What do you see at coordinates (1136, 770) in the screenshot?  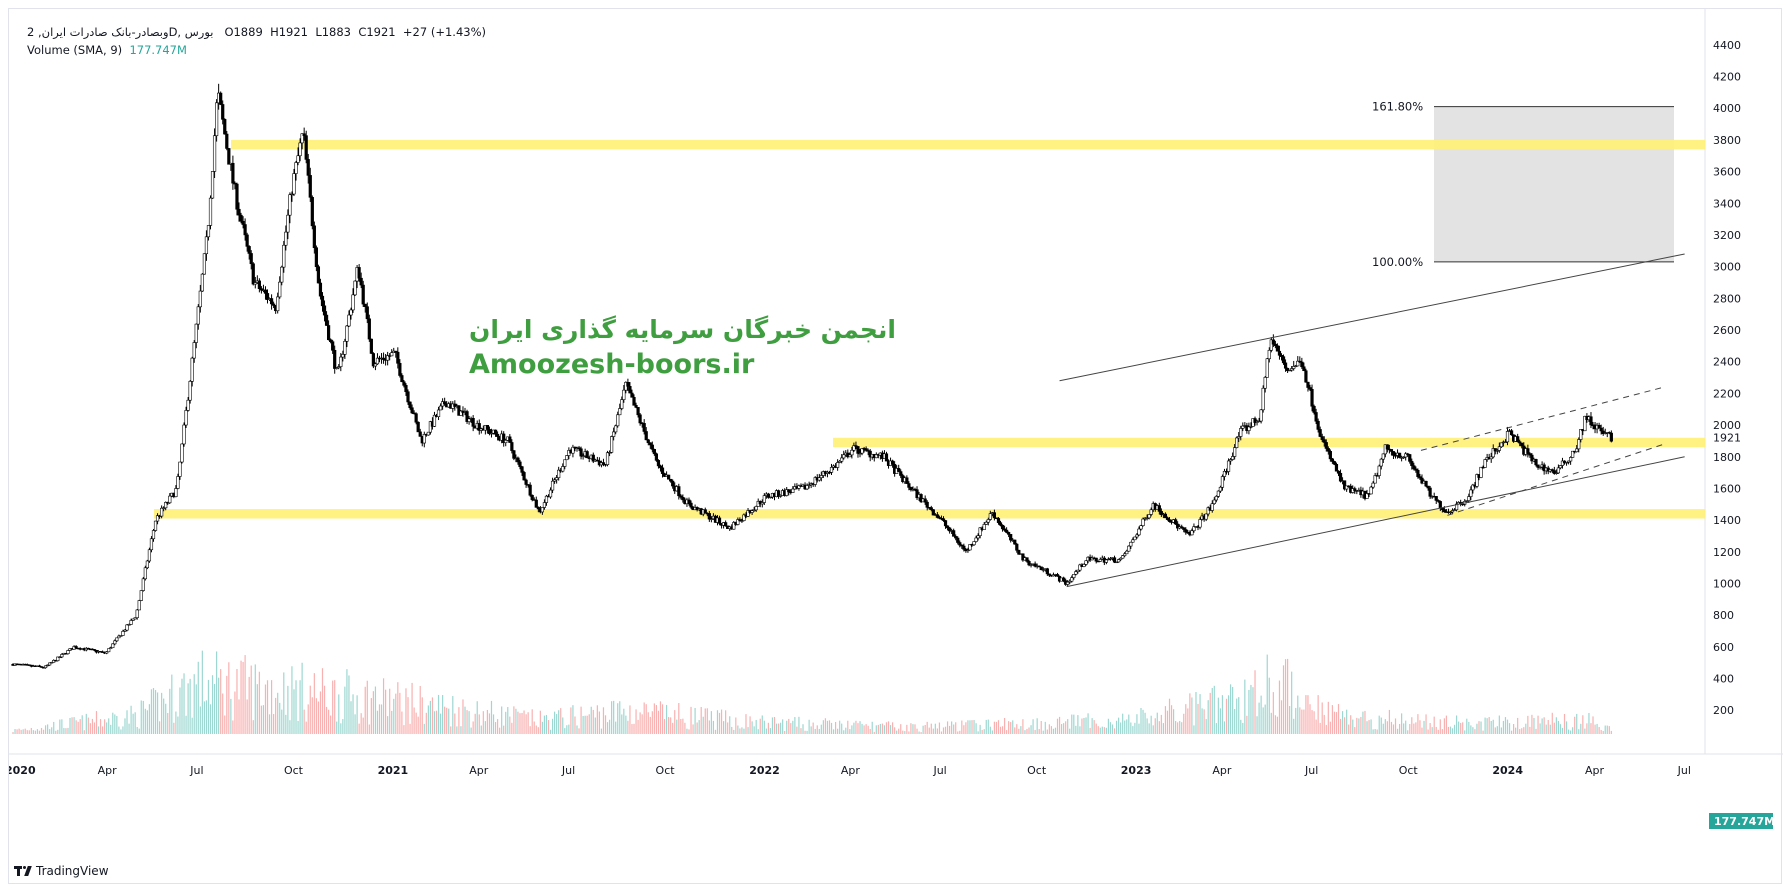 I see `x-tick-label: 2023` at bounding box center [1136, 770].